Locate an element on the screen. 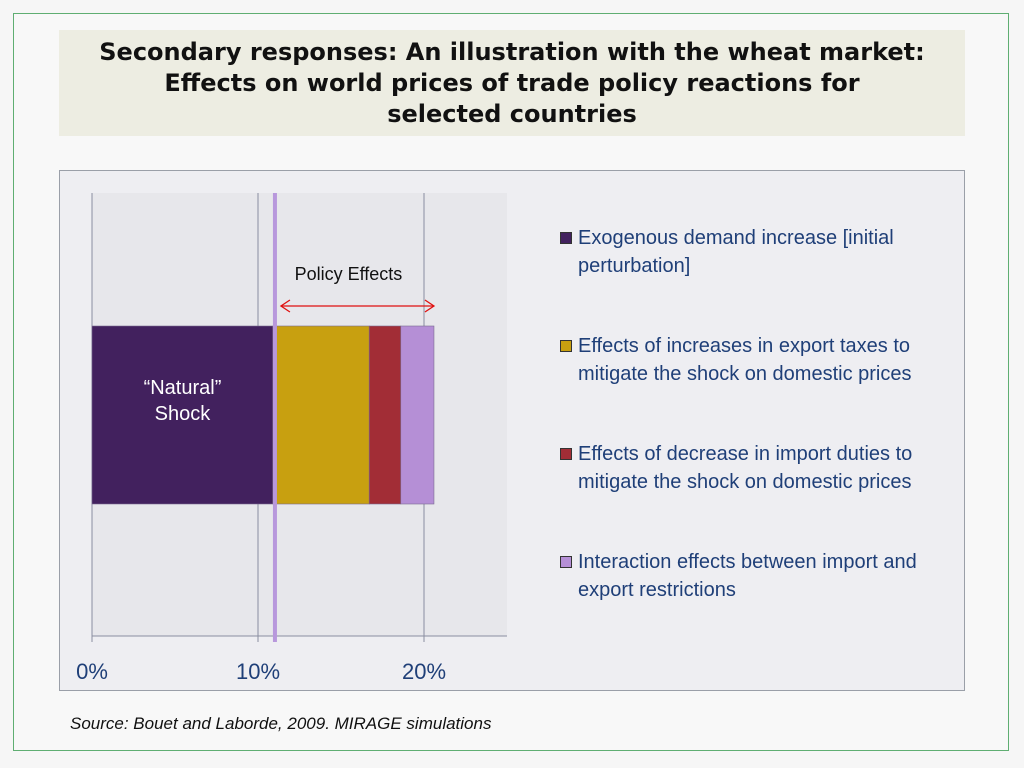  legend-swatch-exogenous is located at coordinates (566, 238).